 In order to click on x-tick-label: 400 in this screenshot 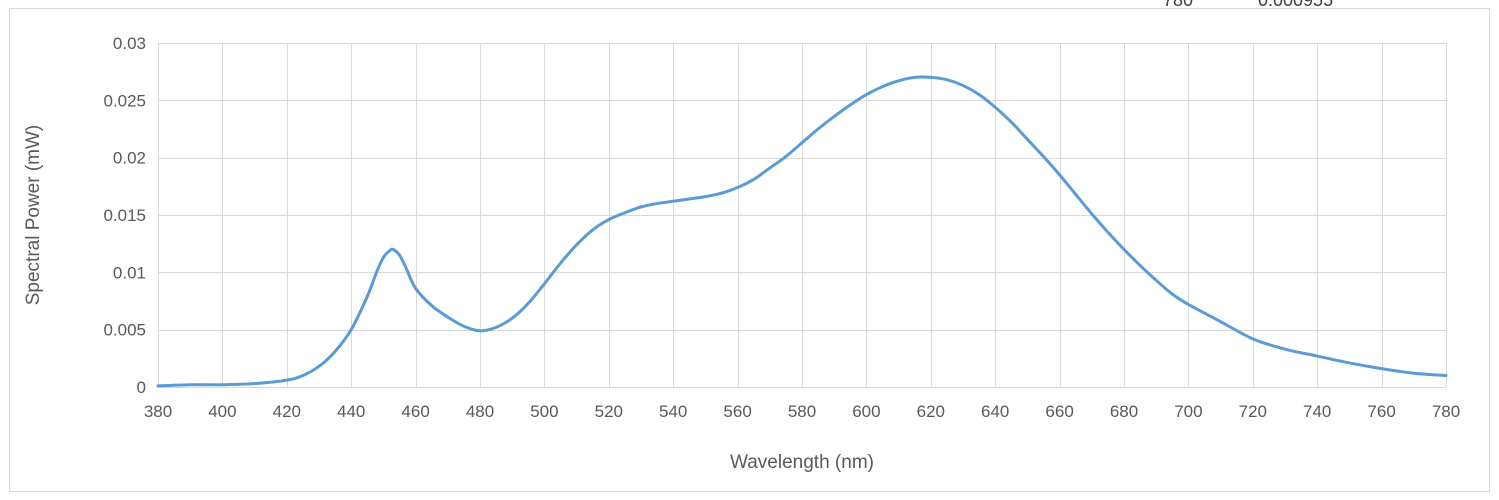, I will do `click(222, 411)`.